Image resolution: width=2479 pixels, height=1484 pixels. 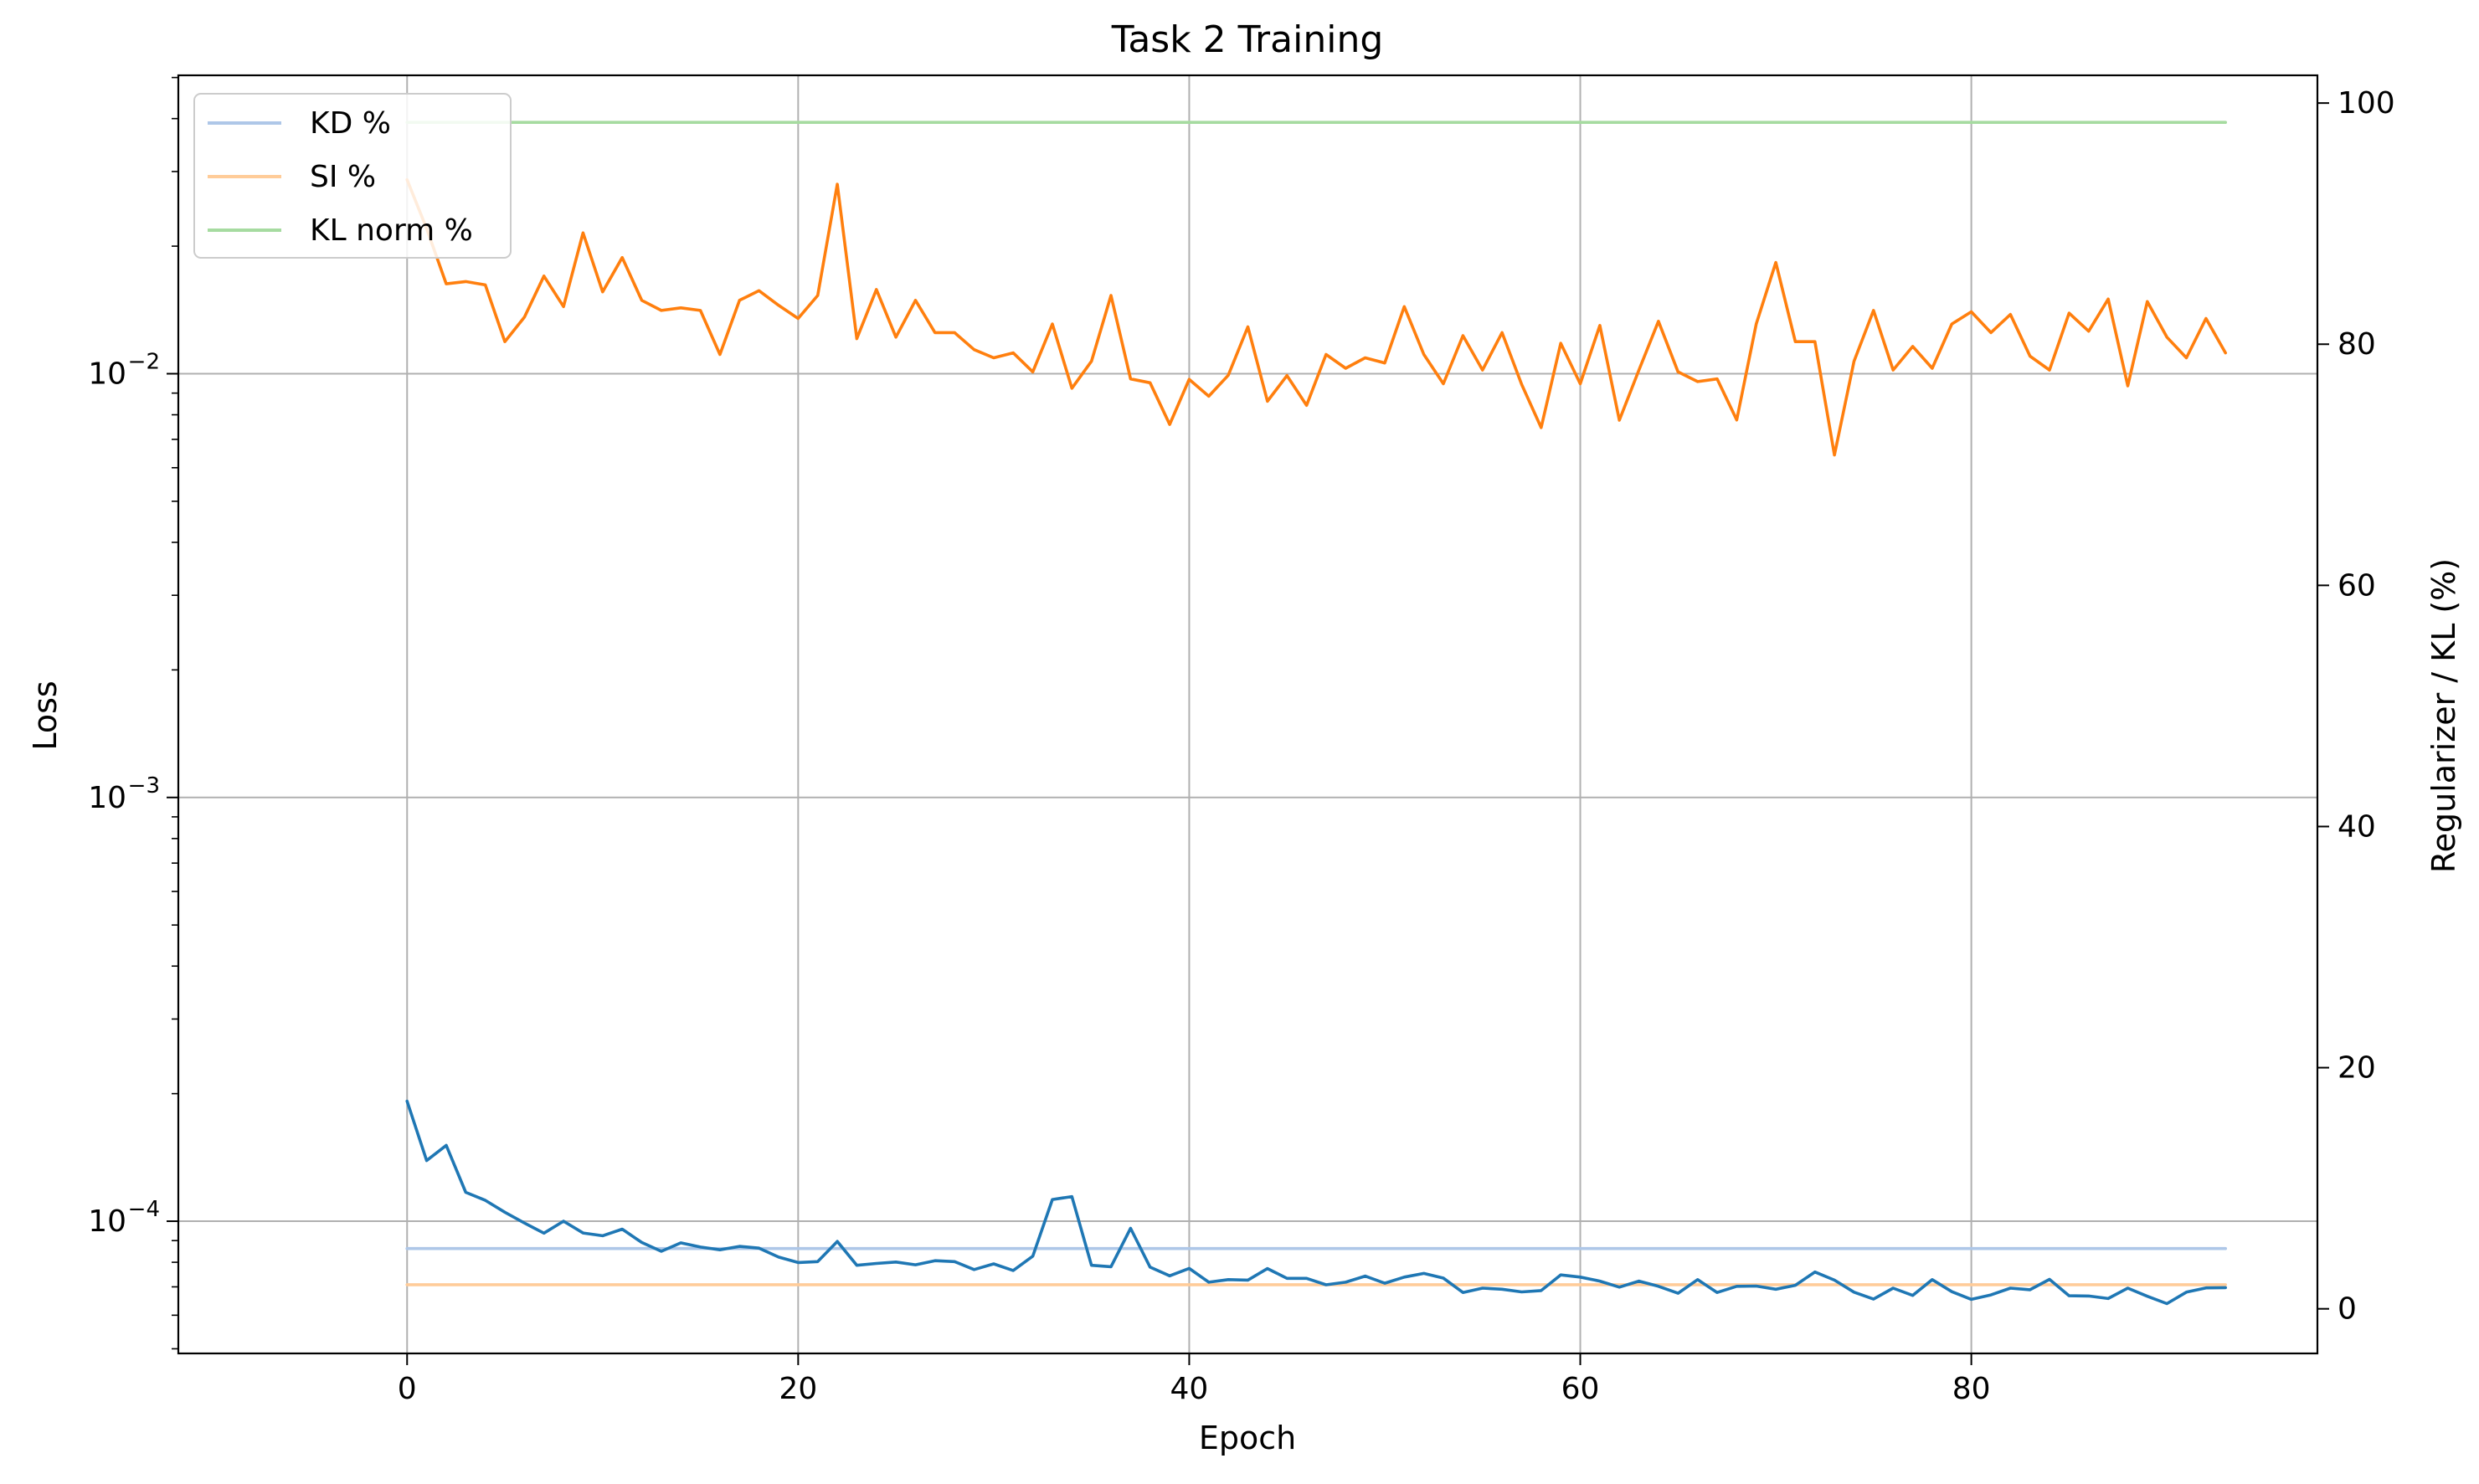 I want to click on chart-title: Task 2 Training, so click(x=1247, y=40).